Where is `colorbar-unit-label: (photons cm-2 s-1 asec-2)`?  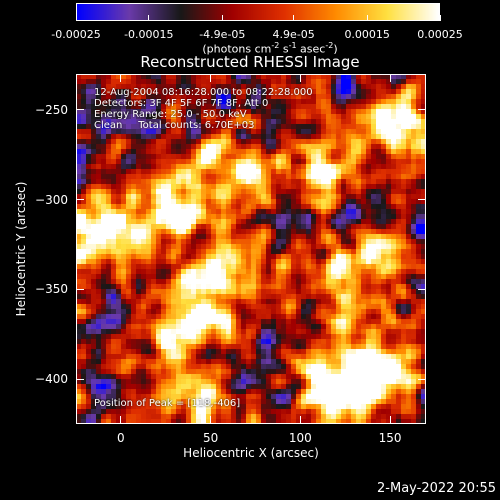
colorbar-unit-label: (photons cm-2 s-1 asec-2) is located at coordinates (270, 48).